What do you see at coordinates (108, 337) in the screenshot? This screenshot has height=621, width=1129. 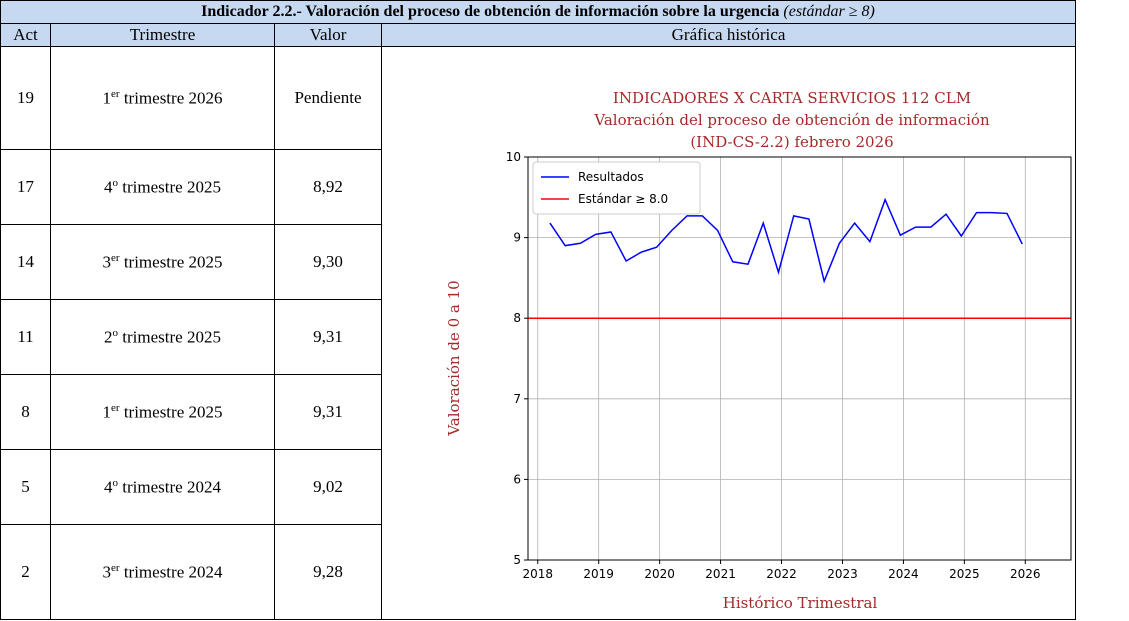 I see `quarter-number: 2` at bounding box center [108, 337].